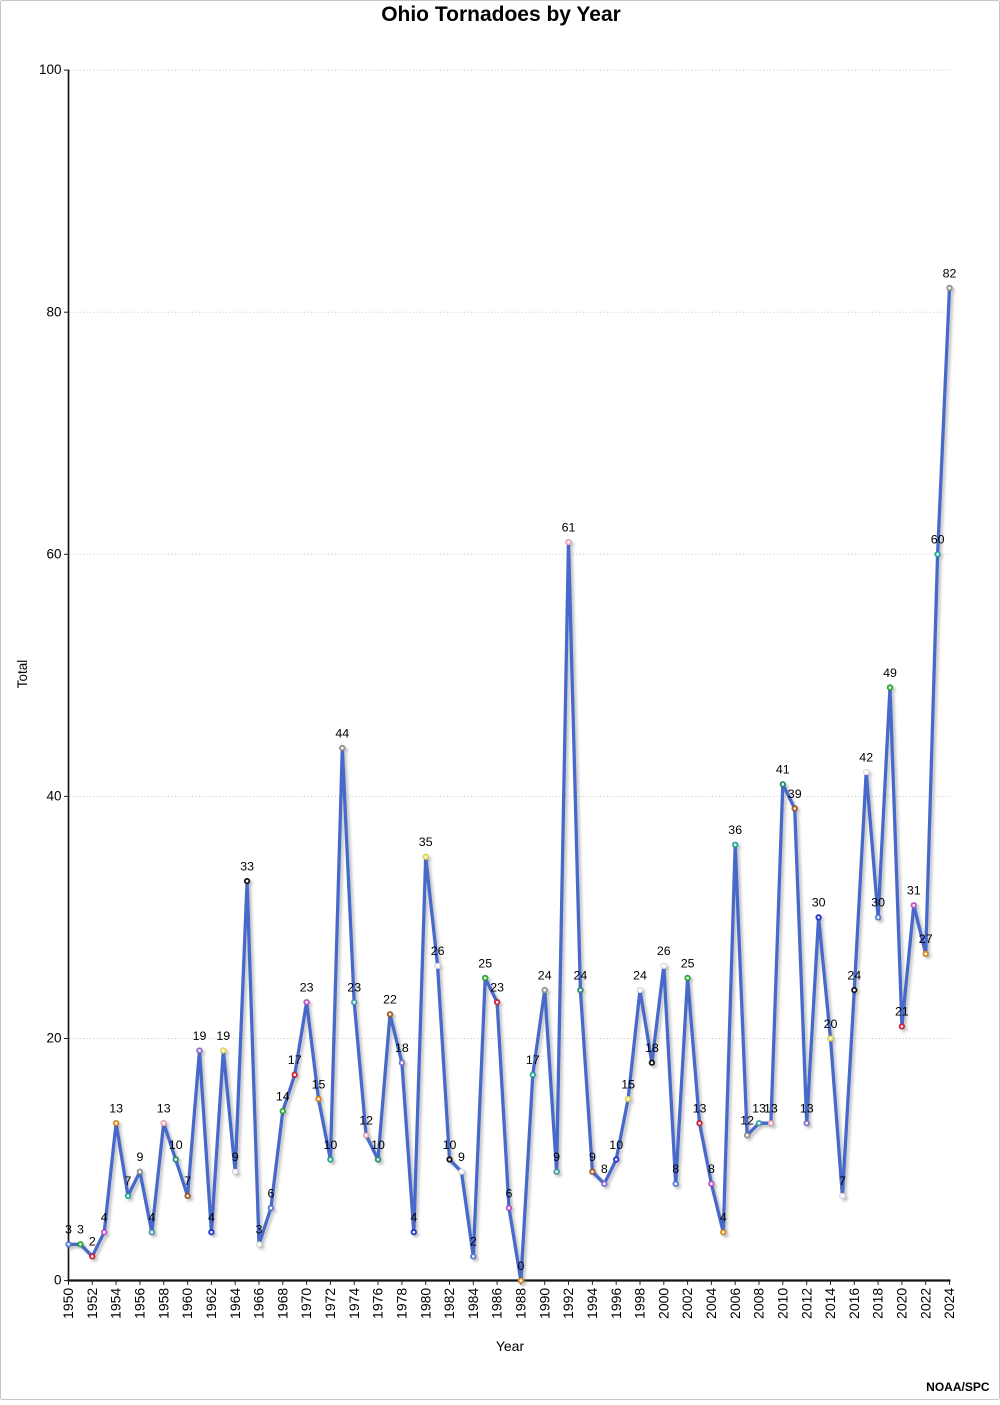 This screenshot has width=1000, height=1405. I want to click on svg-text: NOAA/SPC, so click(958, 1387).